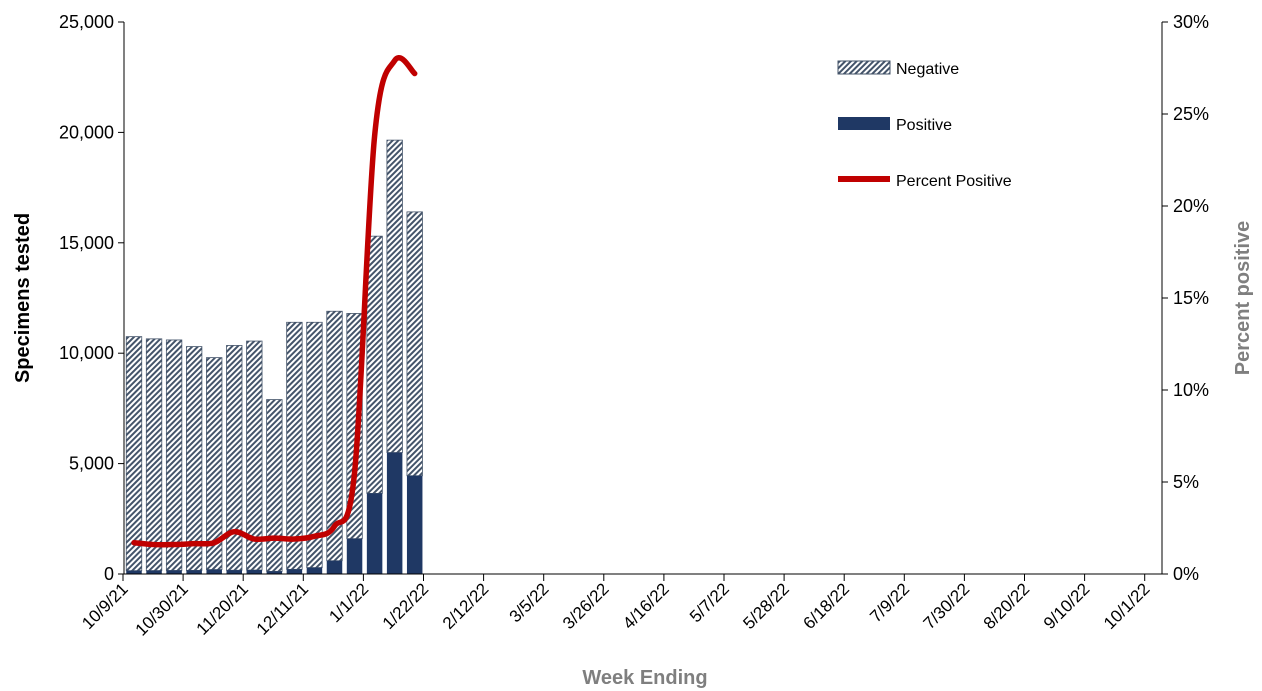  I want to click on x-axis-title: Week Ending, so click(644, 678).